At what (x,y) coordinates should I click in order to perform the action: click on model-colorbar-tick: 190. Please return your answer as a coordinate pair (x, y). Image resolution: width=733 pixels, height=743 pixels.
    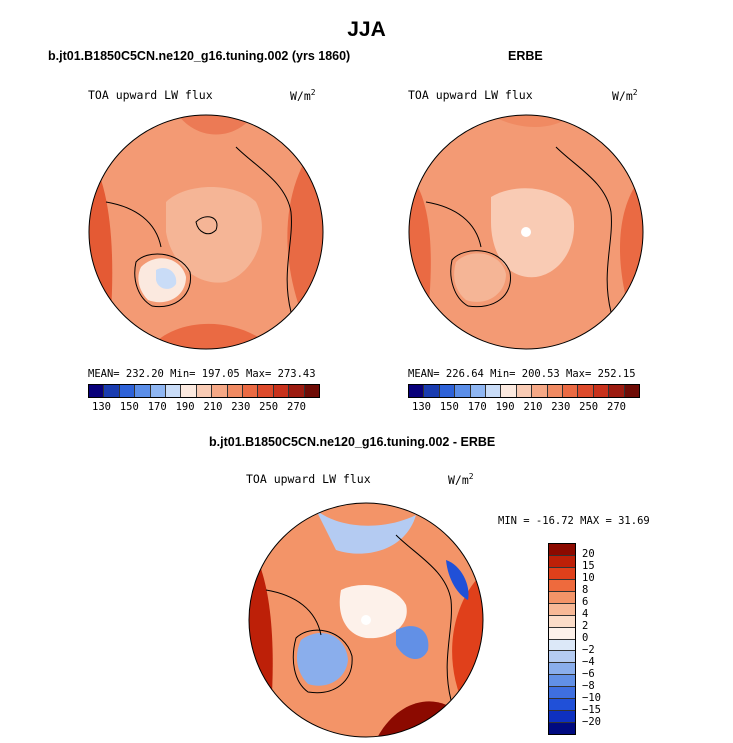
    Looking at the image, I should click on (185, 407).